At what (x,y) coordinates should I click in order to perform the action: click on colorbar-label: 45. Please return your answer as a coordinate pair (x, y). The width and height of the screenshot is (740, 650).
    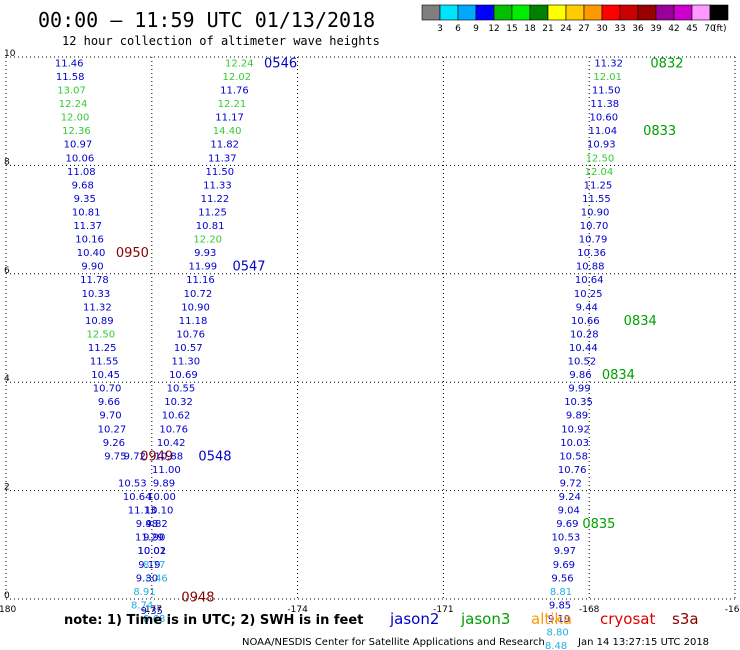
    Looking at the image, I should click on (691, 29).